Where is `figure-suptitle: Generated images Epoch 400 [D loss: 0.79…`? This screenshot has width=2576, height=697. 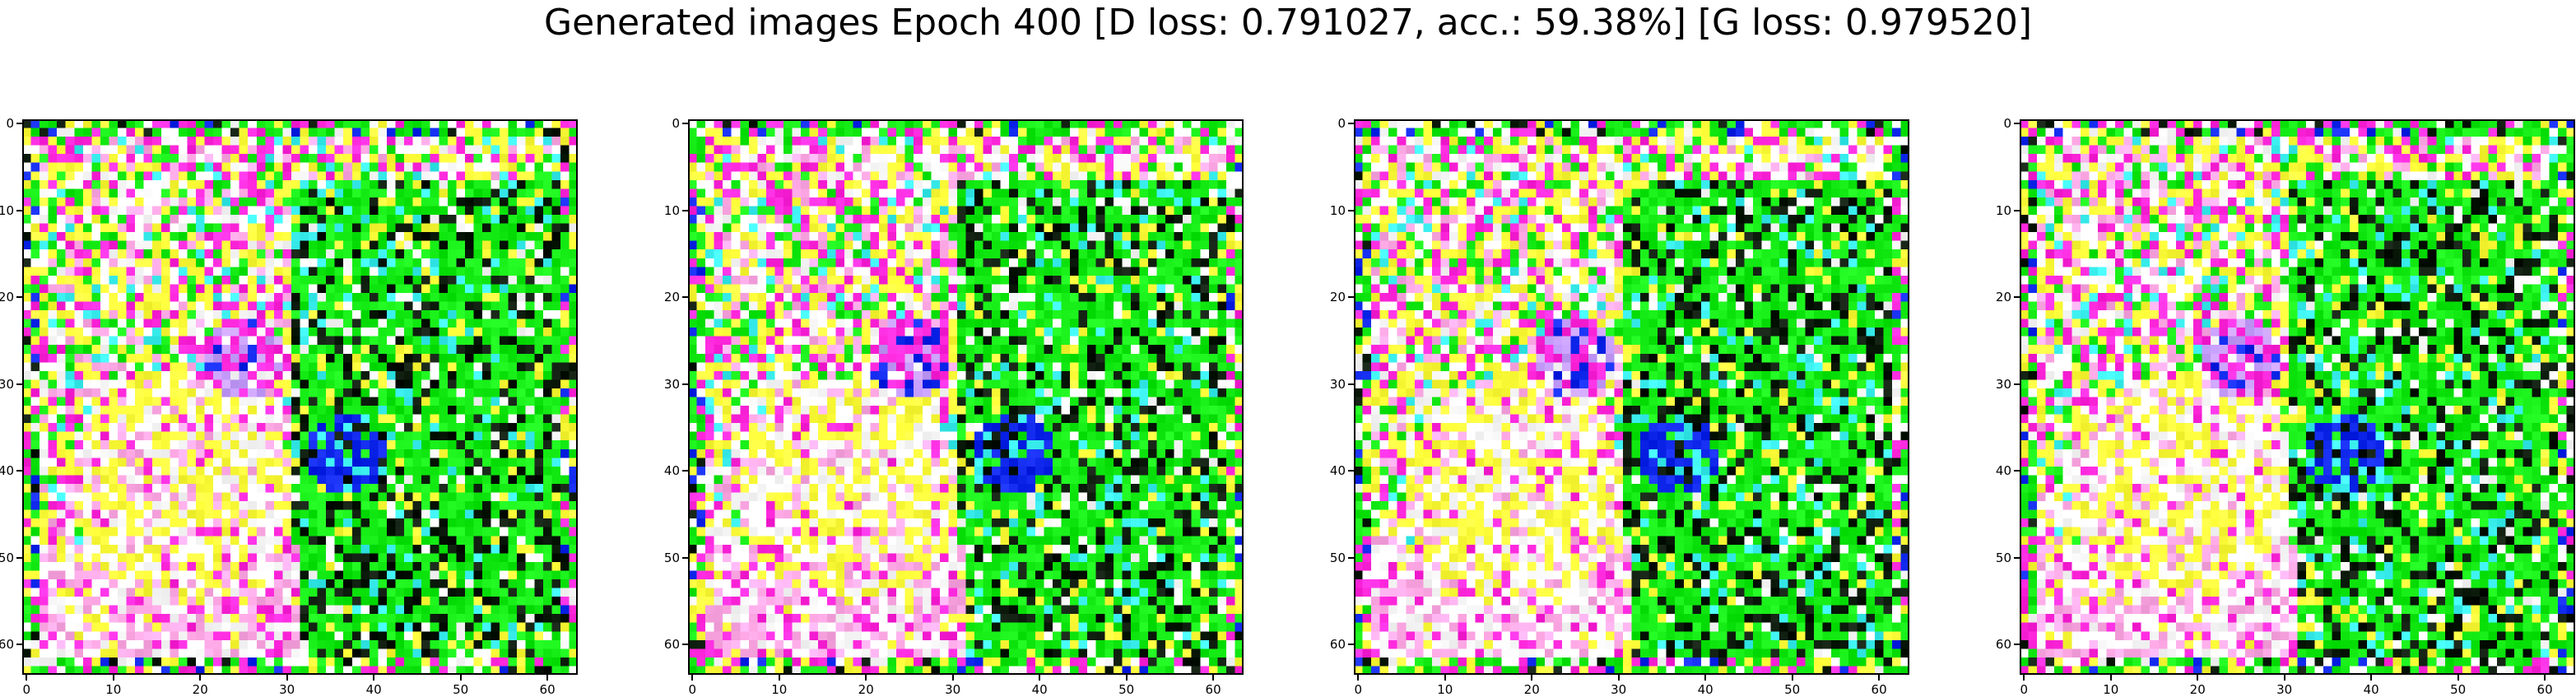
figure-suptitle: Generated images Epoch 400 [D loss: 0.79… is located at coordinates (1288, 23).